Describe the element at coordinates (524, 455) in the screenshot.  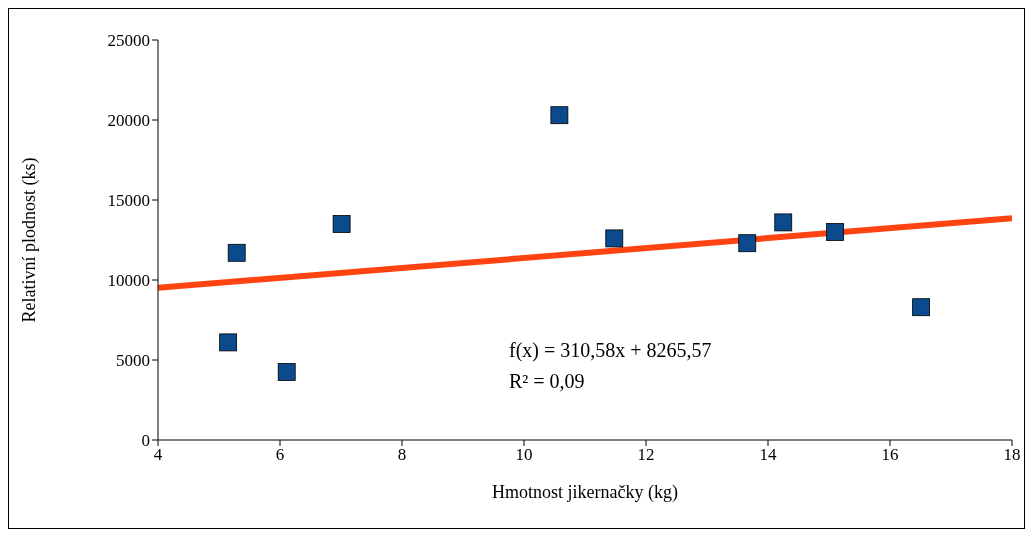
I see `x-tick-label: 10` at that location.